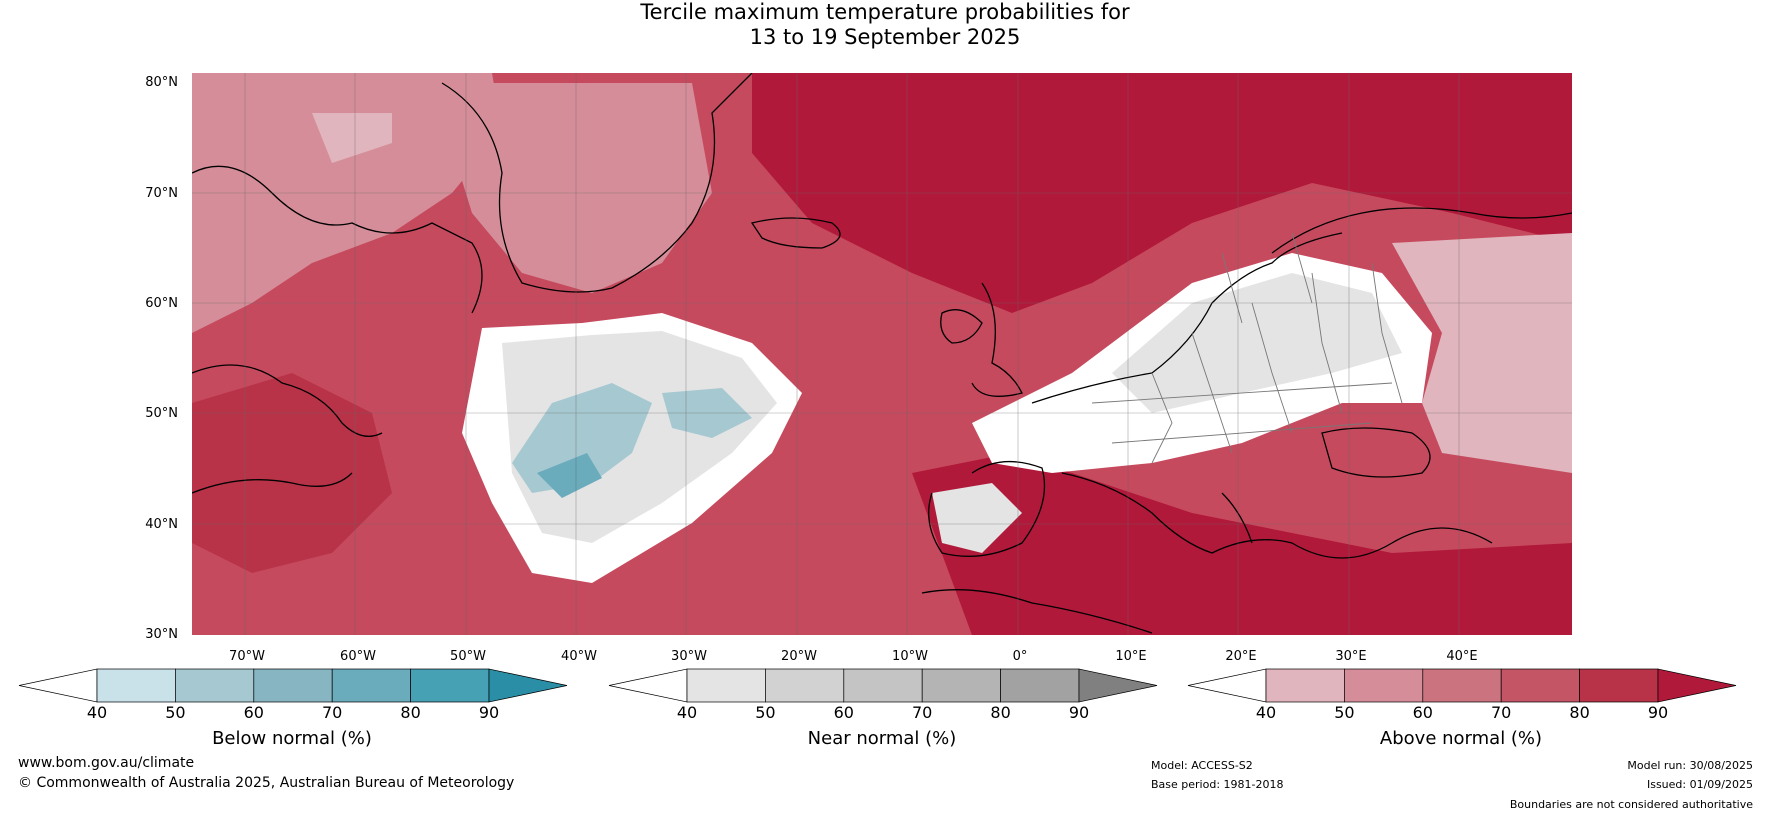  Describe the element at coordinates (292, 738) in the screenshot. I see `colorbar-below-title: Below normal (%)` at that location.